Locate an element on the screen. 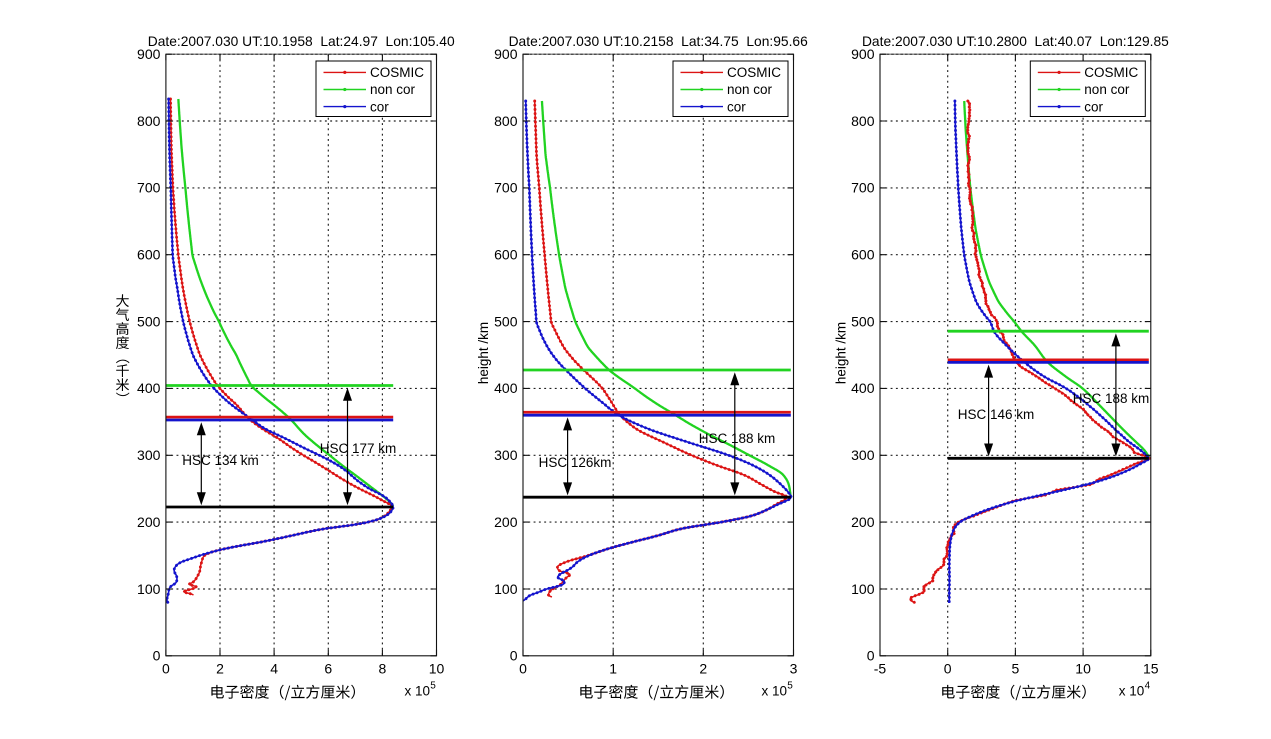  svg-text: HSC 146 km is located at coordinates (996, 414).